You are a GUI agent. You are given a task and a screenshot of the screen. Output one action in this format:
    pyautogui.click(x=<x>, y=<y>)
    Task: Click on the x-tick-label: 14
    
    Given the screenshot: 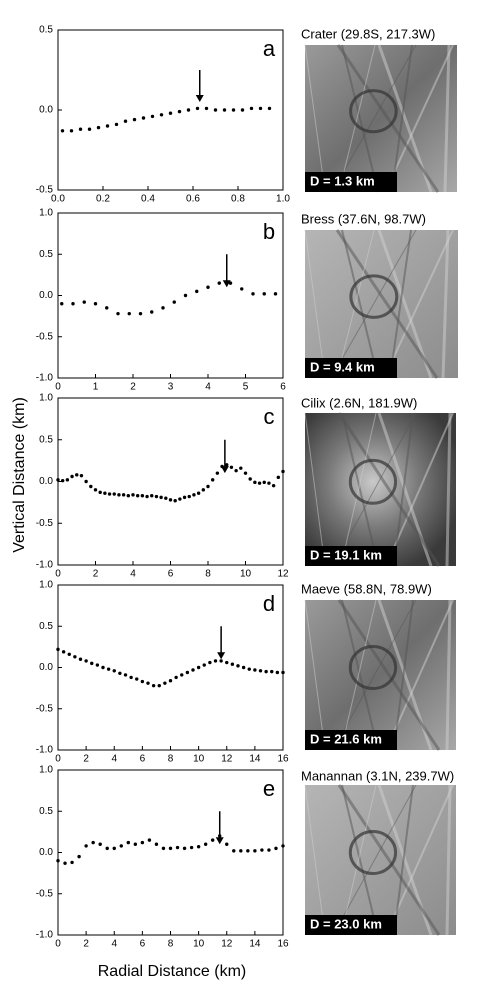 What is the action you would take?
    pyautogui.click(x=255, y=759)
    